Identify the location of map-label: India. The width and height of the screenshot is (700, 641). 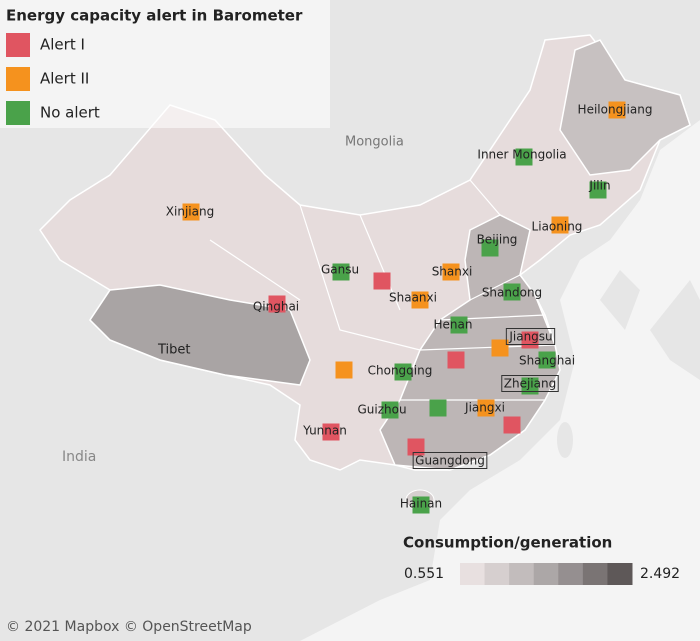
(79, 457).